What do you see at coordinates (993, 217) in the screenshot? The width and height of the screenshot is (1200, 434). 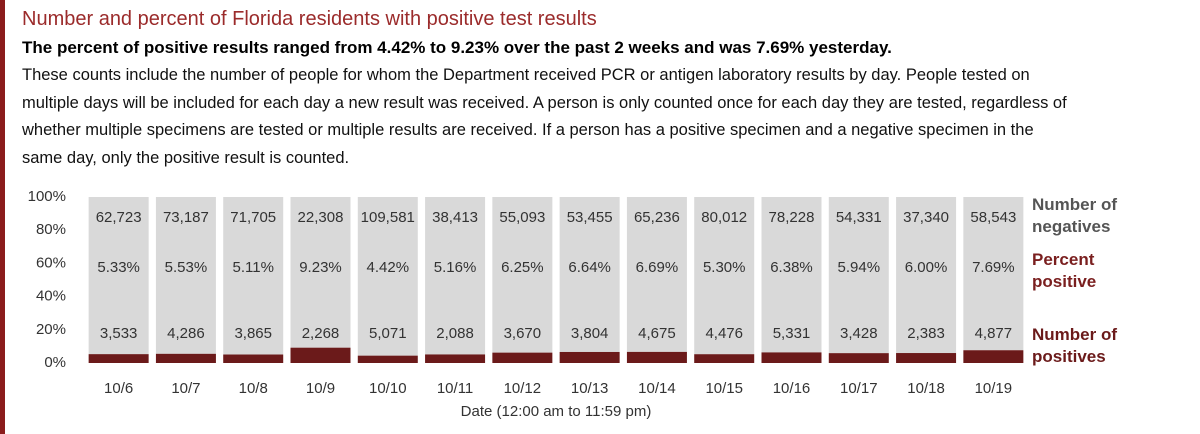 I see `negatives-label: 58,543` at bounding box center [993, 217].